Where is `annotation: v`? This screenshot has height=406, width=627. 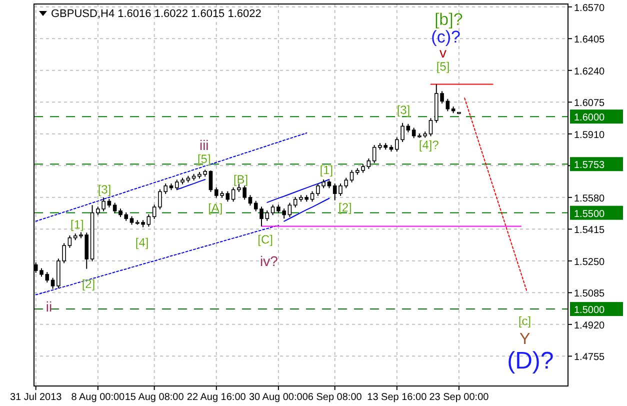 annotation: v is located at coordinates (442, 52).